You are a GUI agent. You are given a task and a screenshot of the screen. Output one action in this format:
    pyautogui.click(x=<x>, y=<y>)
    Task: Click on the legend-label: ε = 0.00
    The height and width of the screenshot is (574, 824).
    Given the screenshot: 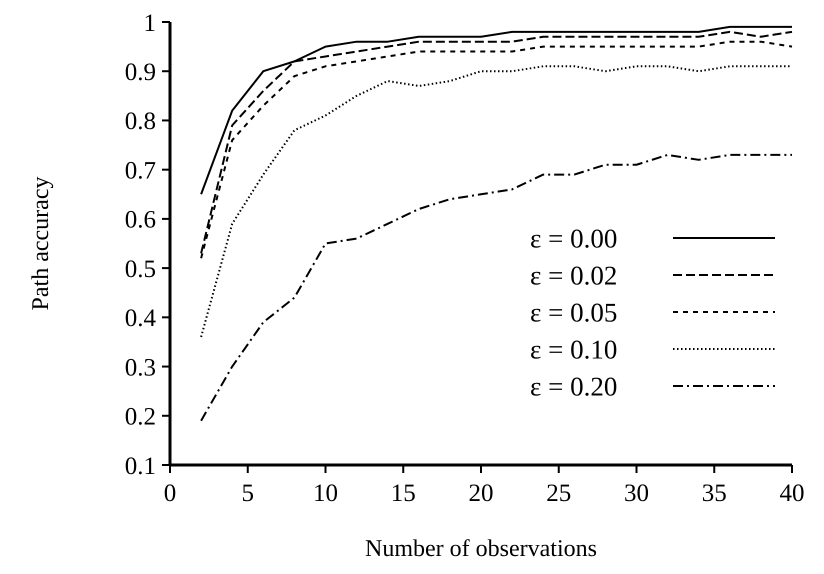 What is the action you would take?
    pyautogui.click(x=574, y=238)
    